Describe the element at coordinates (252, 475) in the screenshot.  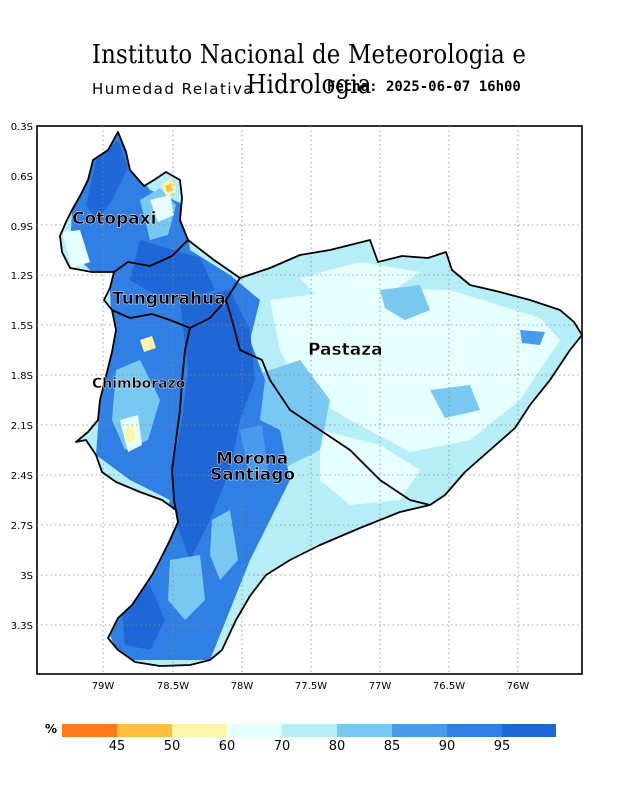
I see `province-label-santiago: Santiago` at that location.